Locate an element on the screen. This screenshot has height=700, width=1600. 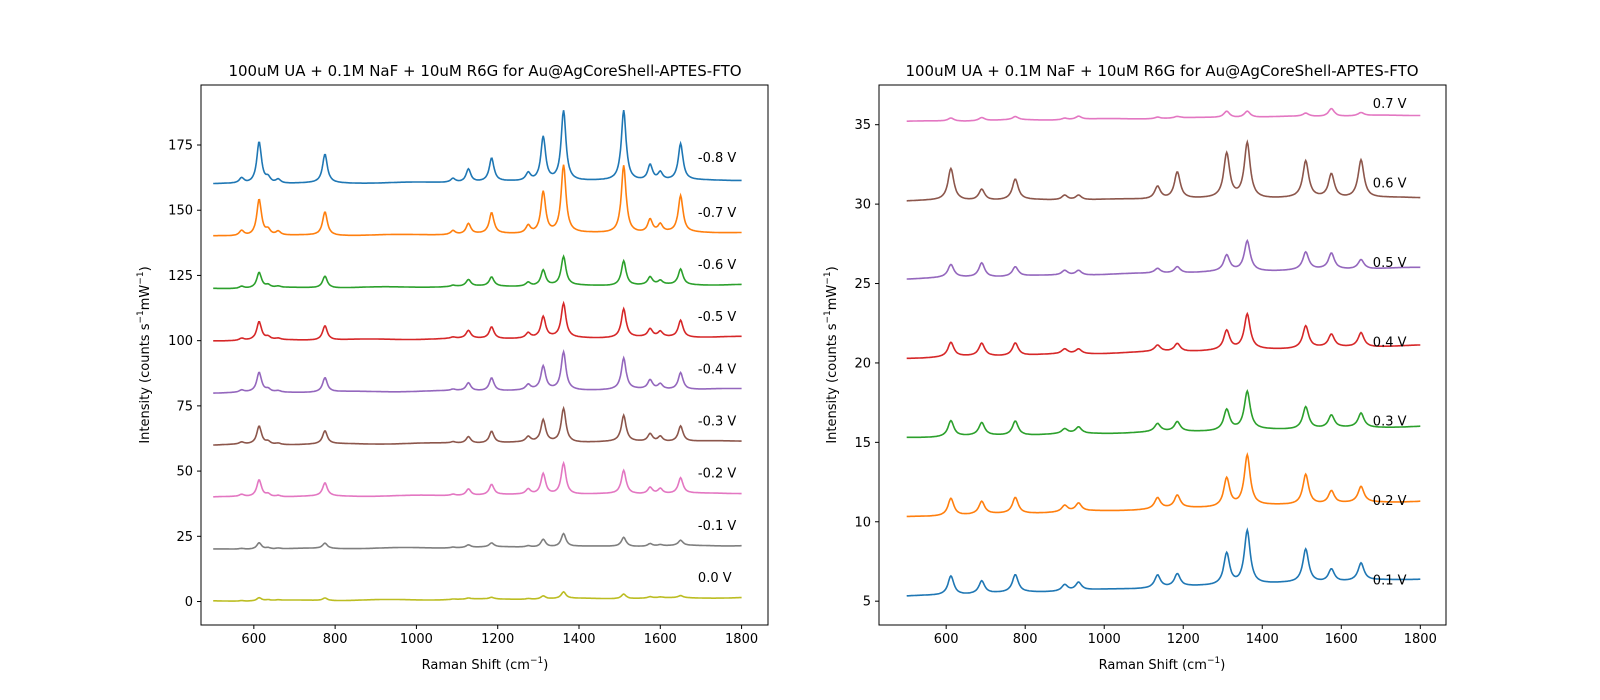
series-label: 0.7 V is located at coordinates (1390, 104).